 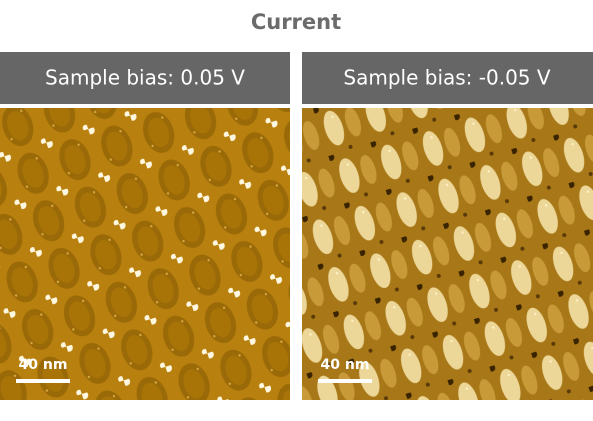 What do you see at coordinates (296, 22) in the screenshot?
I see `figure-title: Current` at bounding box center [296, 22].